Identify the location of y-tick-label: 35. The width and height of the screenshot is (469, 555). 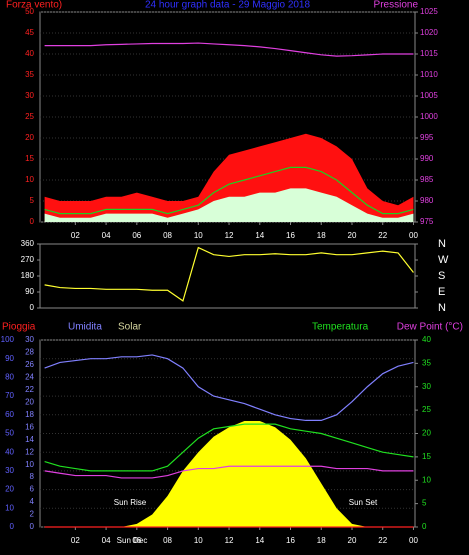
(29, 74).